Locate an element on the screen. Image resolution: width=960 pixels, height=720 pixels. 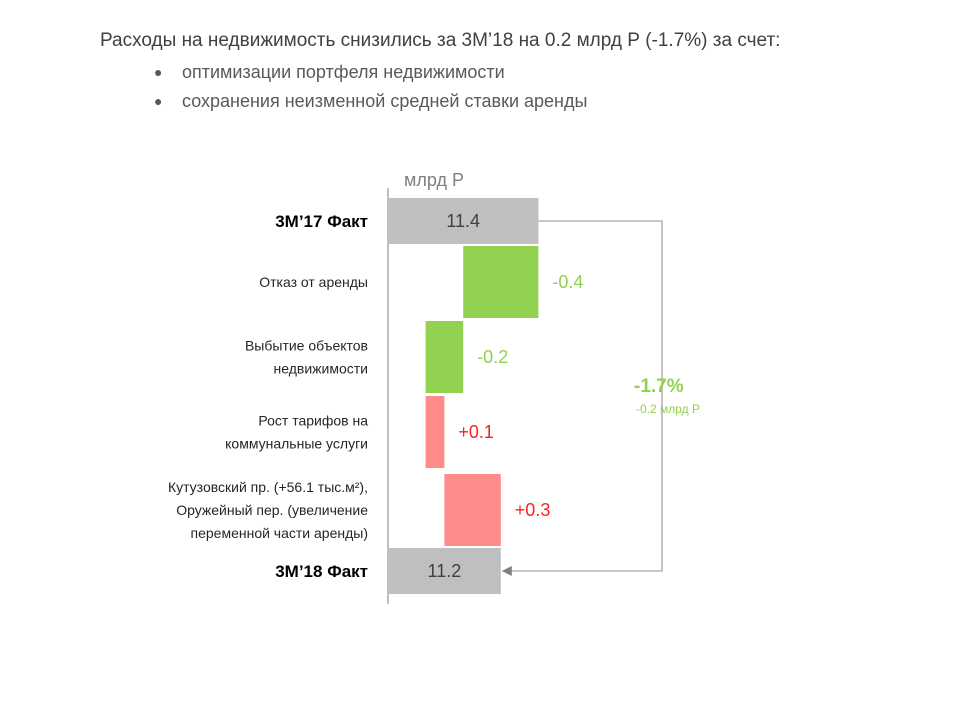
bar-value-label: 11.4 is located at coordinates (463, 221).